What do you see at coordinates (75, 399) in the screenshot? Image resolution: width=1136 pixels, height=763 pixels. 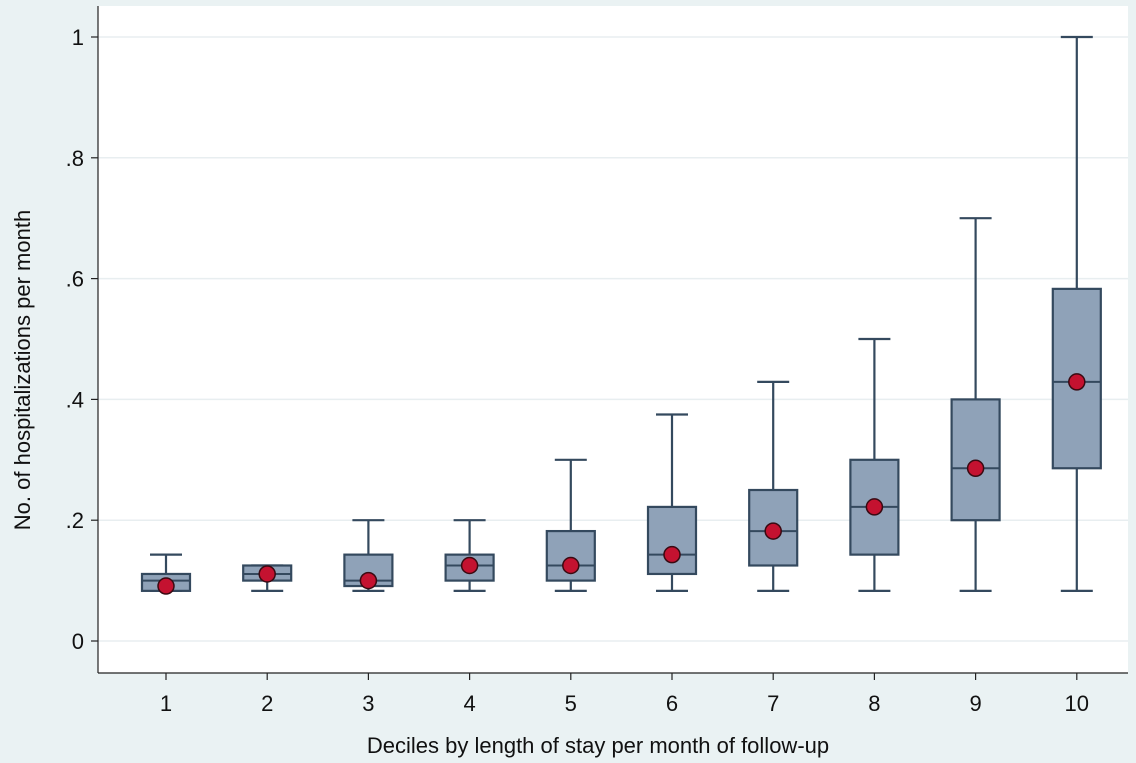 I see `y-tick-label: .4` at bounding box center [75, 399].